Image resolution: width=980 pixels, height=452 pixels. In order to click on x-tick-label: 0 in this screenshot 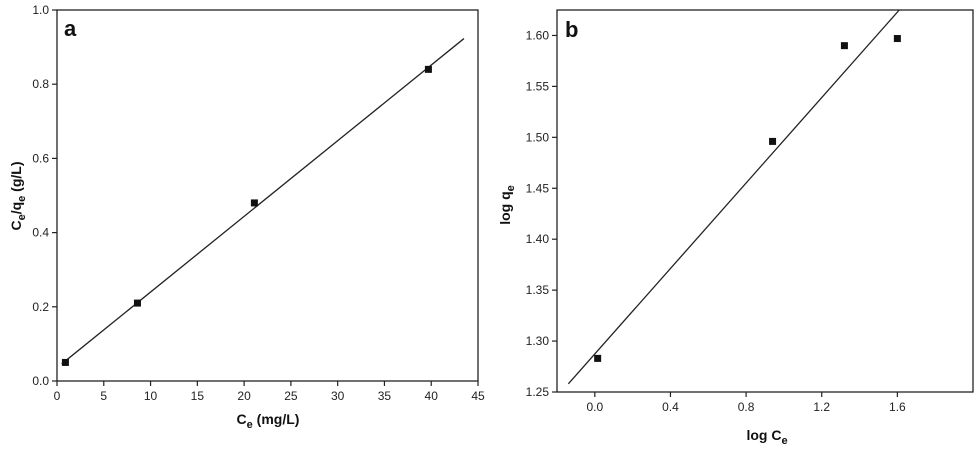, I will do `click(57, 396)`.